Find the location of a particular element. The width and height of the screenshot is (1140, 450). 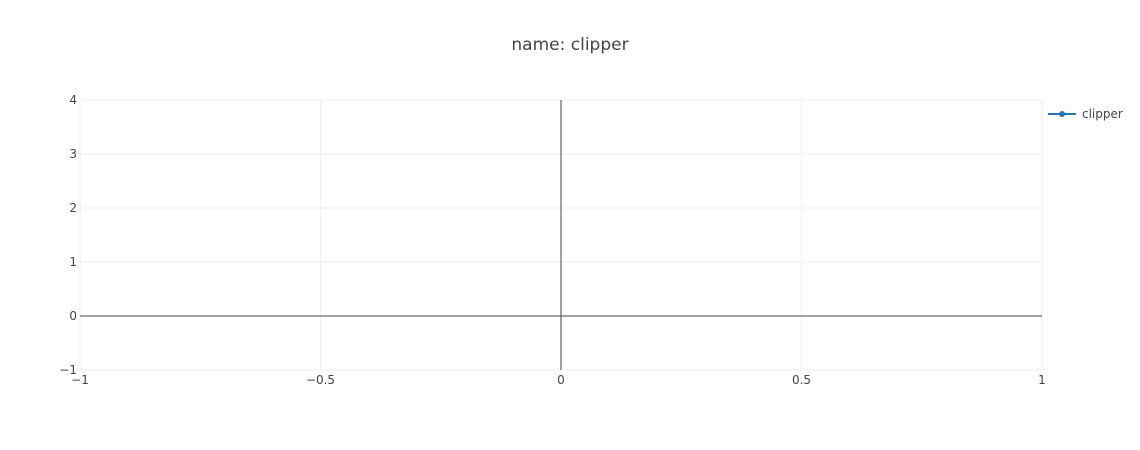

y-tick-label: −1 is located at coordinates (68, 370).